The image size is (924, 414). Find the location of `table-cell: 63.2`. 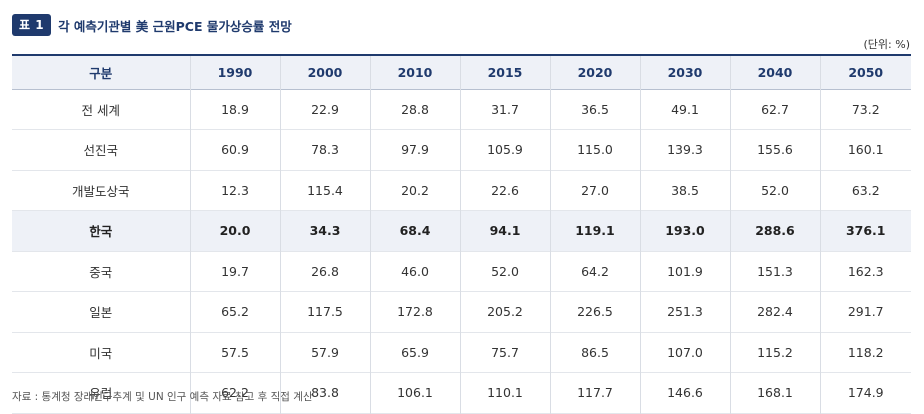

table-cell: 63.2 is located at coordinates (865, 190).